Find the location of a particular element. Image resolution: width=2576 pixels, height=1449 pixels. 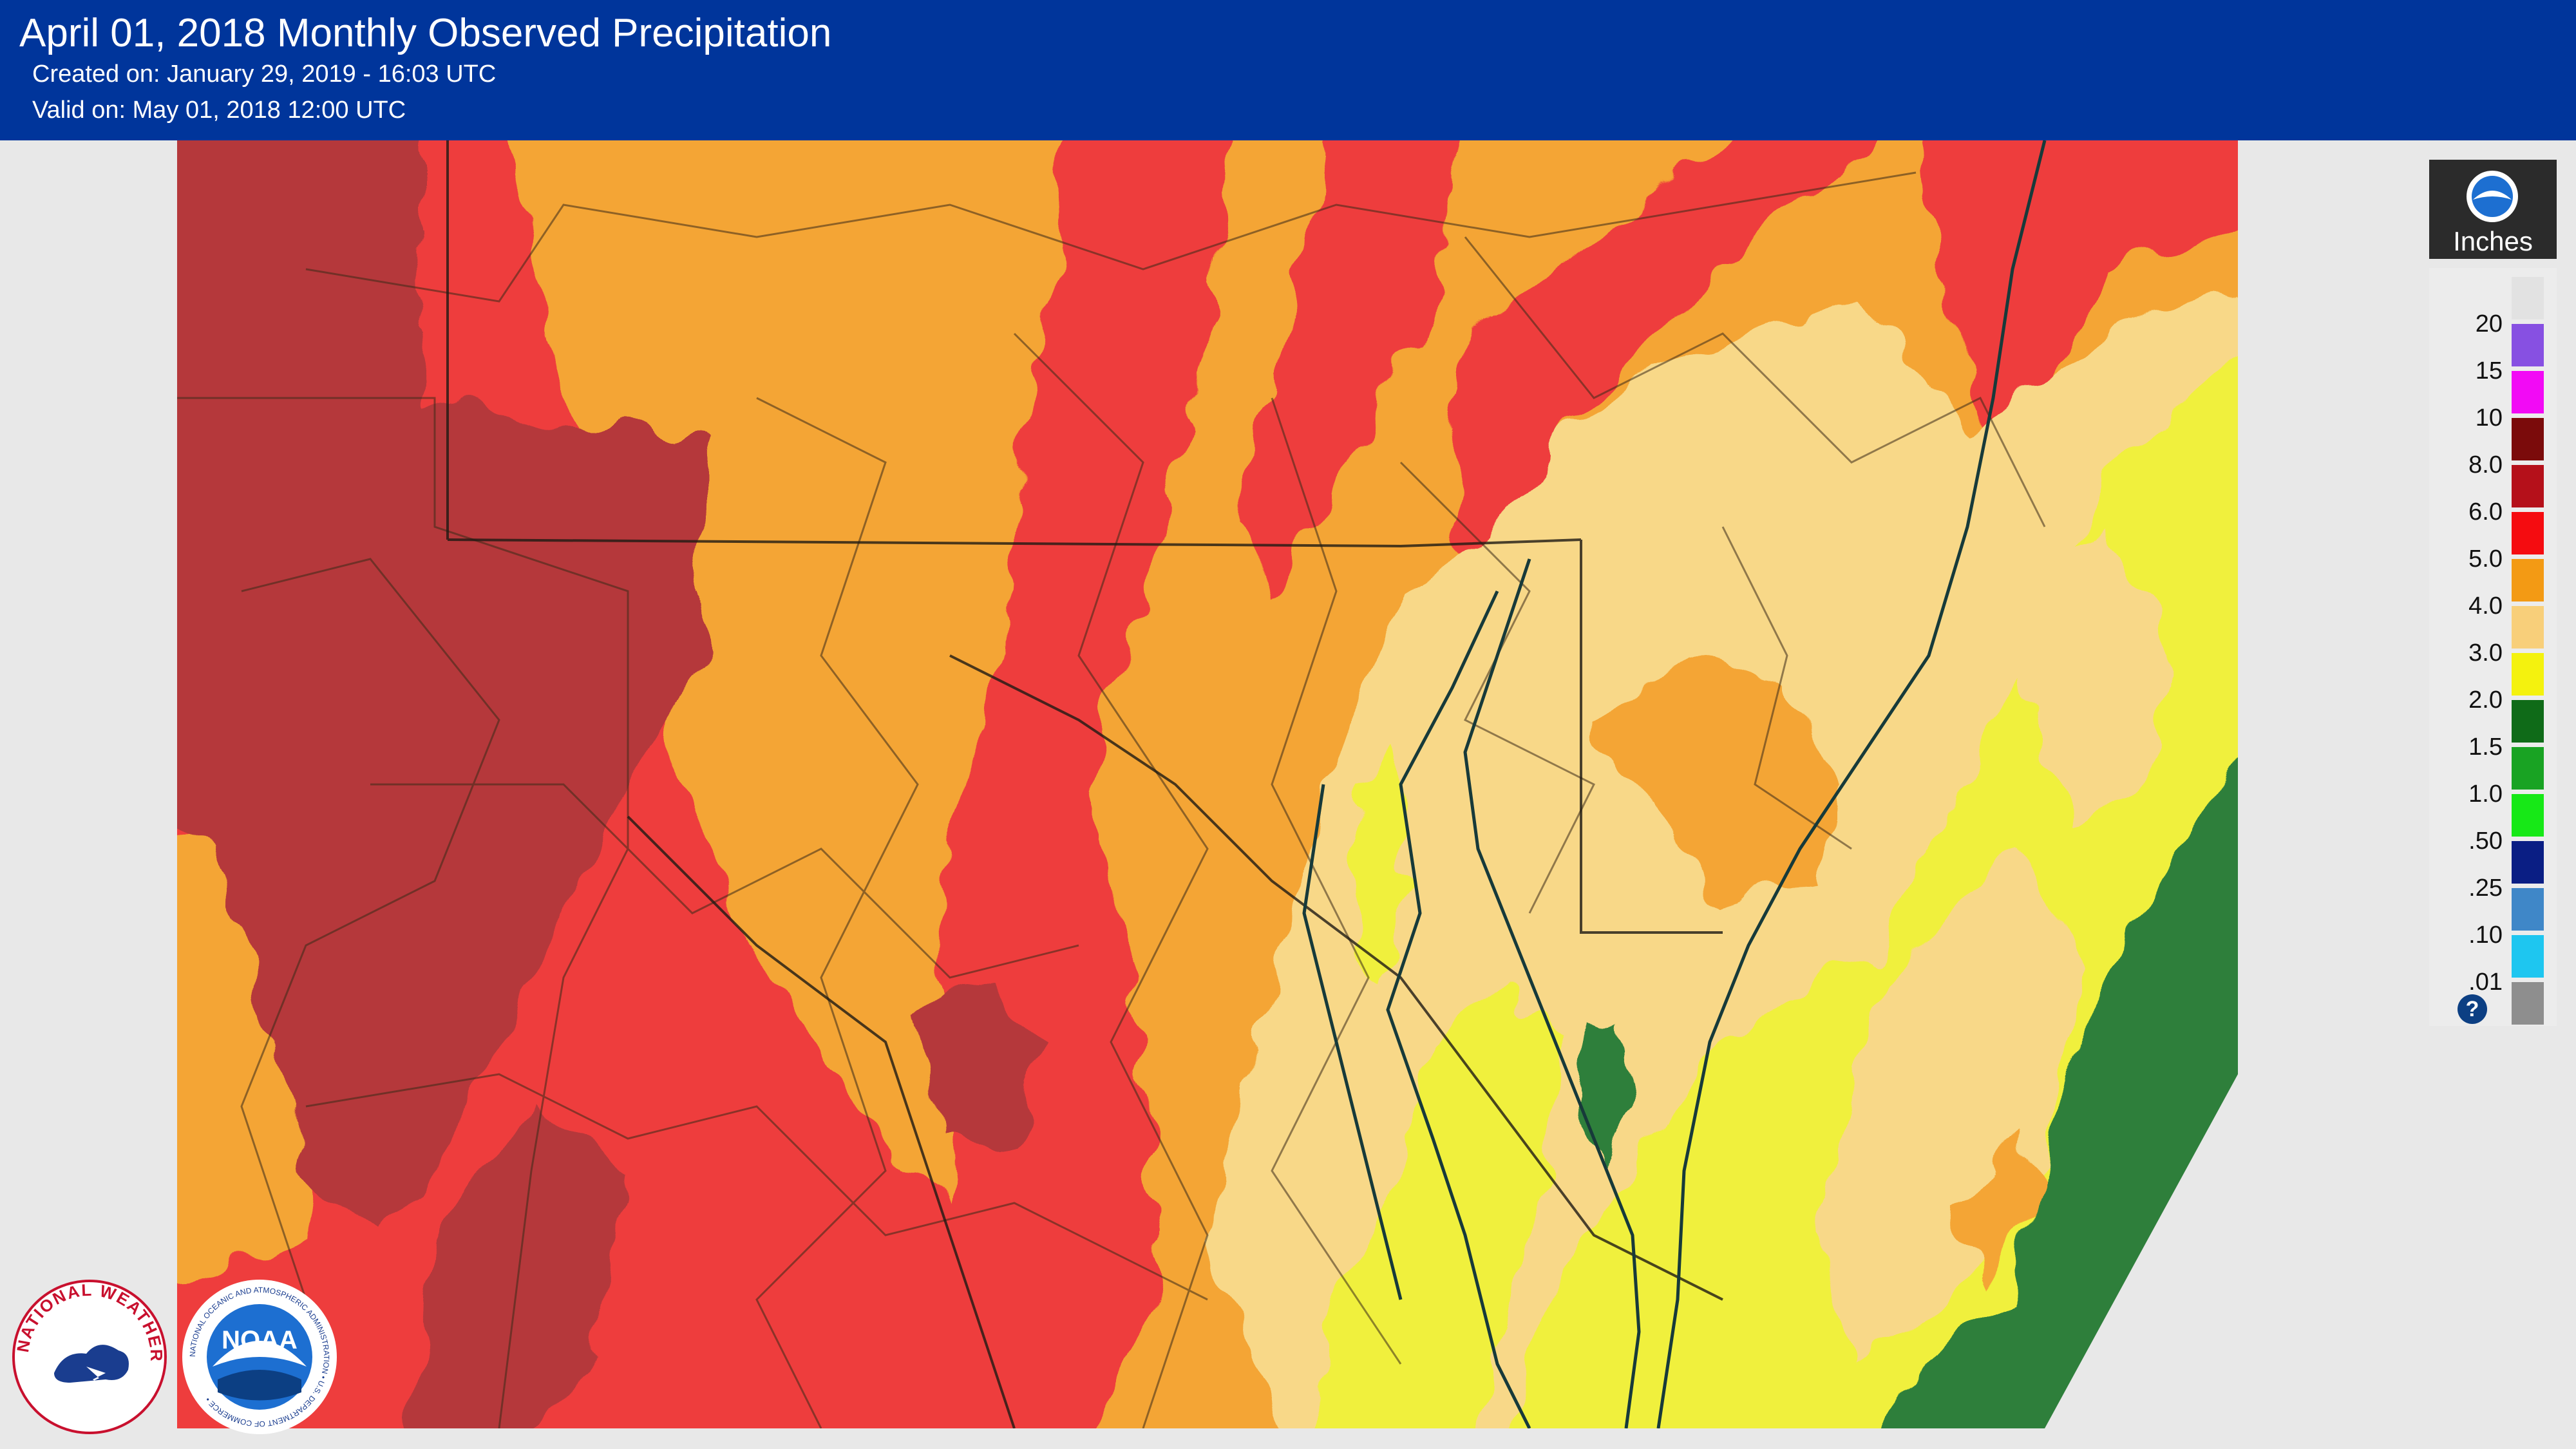

precip-zone-dark-green-va is located at coordinates (1607, 1093).